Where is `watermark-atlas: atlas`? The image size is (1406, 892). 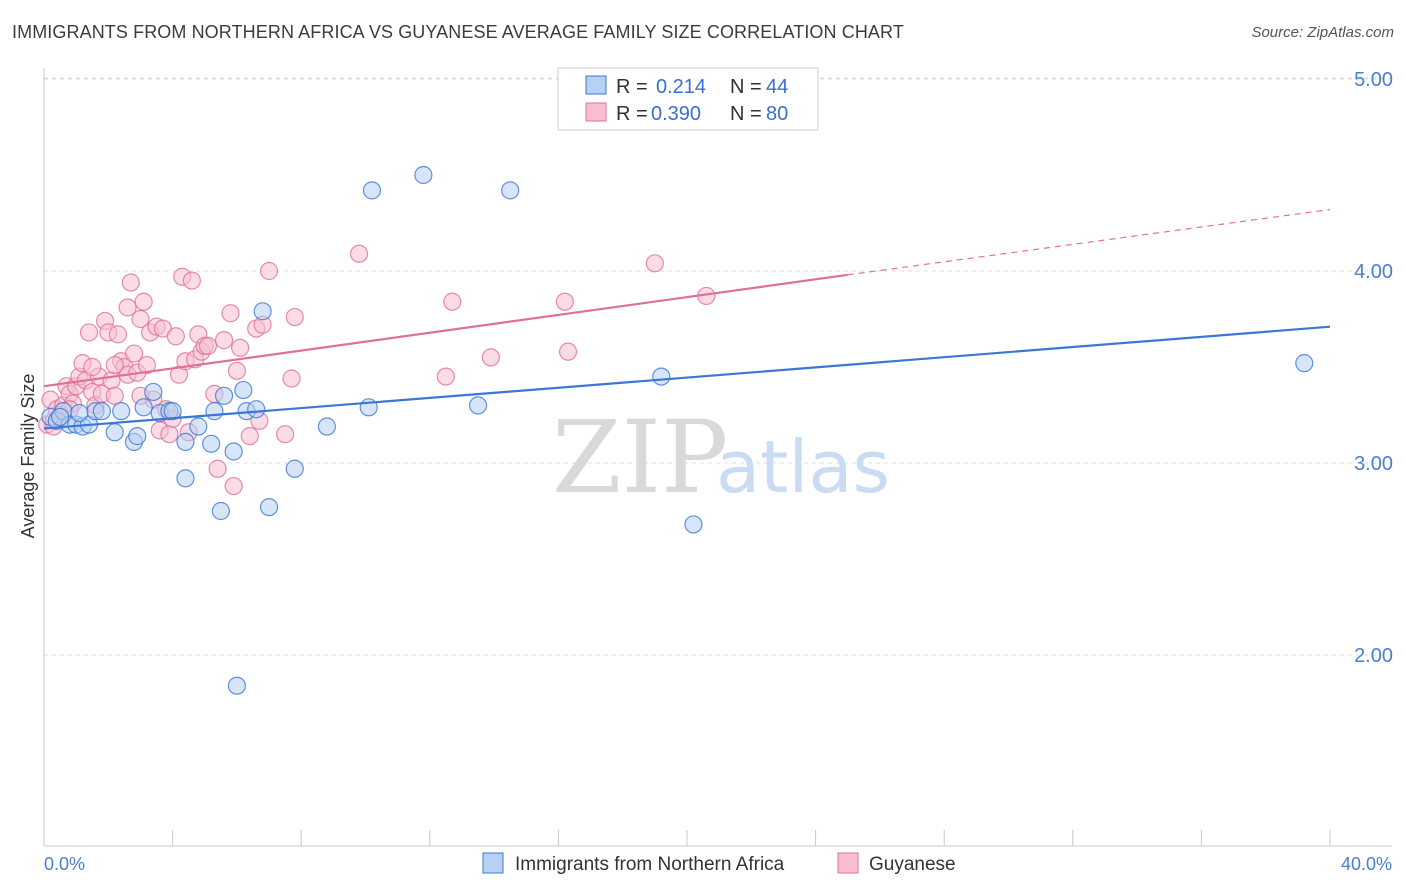 watermark-atlas: atlas is located at coordinates (803, 467).